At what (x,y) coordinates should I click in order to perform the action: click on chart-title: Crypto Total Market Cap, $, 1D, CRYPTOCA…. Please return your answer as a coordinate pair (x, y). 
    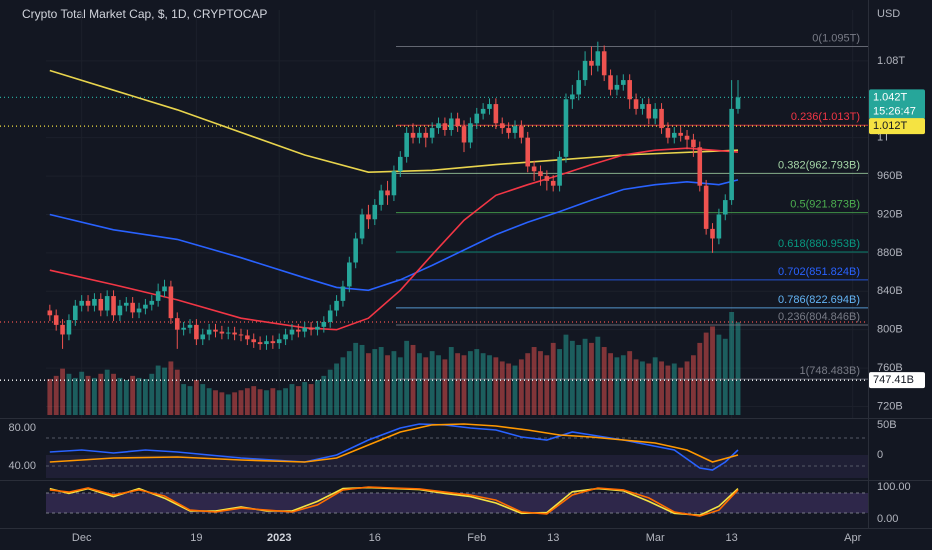
    Looking at the image, I should click on (144, 14).